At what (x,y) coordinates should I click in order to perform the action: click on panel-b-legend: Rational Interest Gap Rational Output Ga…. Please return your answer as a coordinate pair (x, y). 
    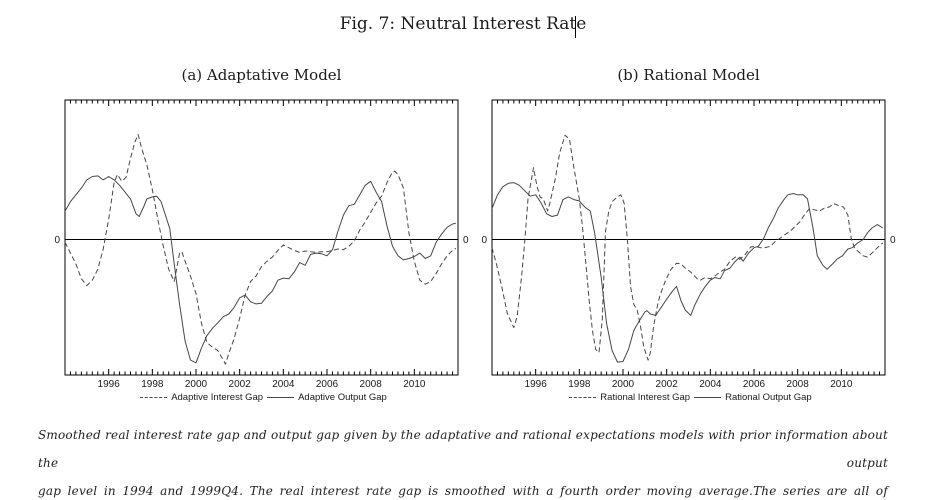
    Looking at the image, I should click on (688, 397).